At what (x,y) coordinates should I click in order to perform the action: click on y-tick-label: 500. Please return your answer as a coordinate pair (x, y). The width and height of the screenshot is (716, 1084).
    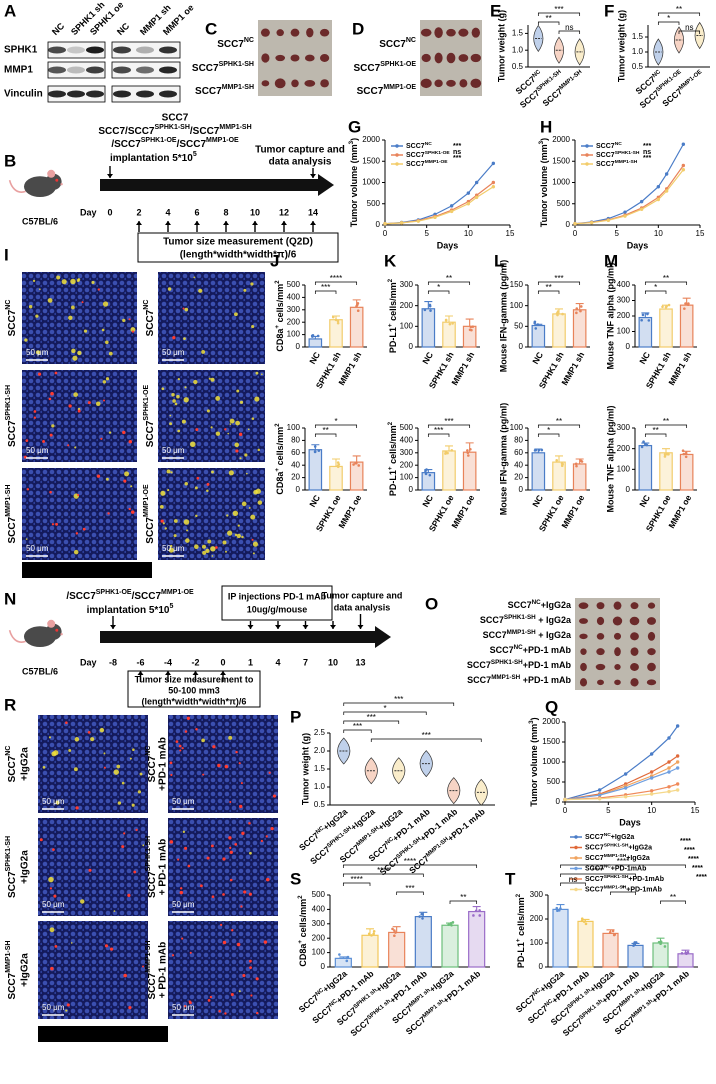
    Looking at the image, I should click on (319, 894).